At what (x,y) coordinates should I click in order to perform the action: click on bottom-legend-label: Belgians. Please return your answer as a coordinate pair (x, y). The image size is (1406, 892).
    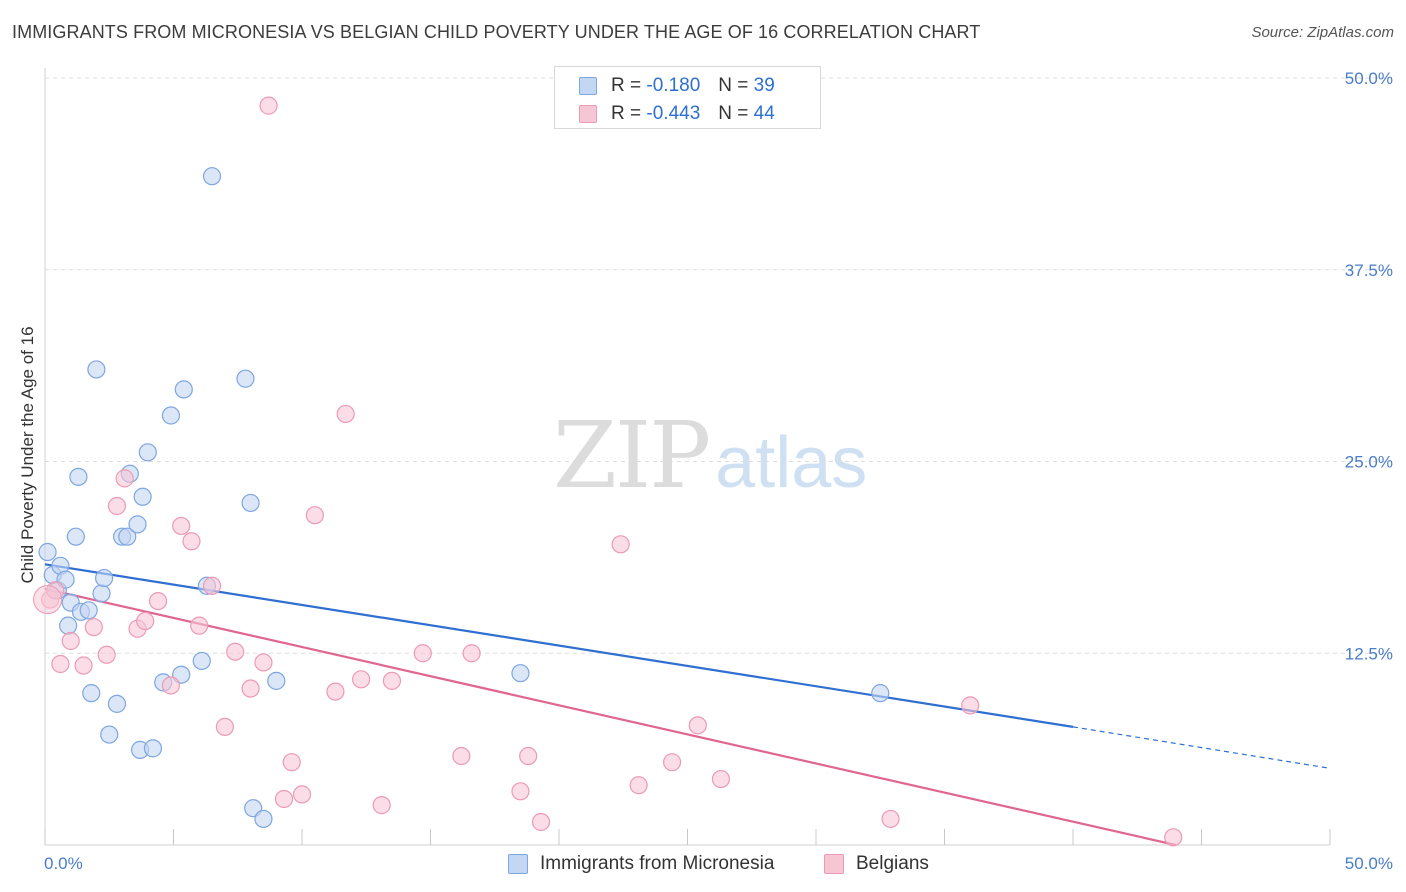
    Looking at the image, I should click on (892, 863).